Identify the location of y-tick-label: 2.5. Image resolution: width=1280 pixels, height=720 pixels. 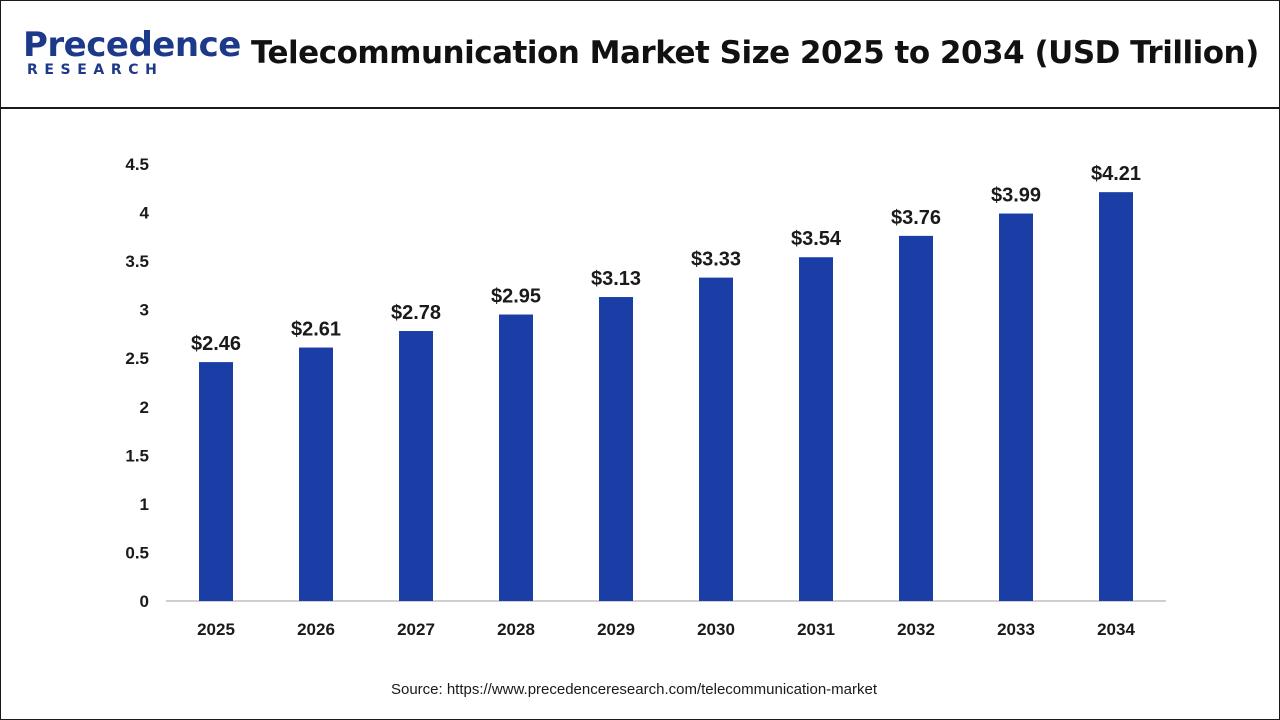
(137, 358).